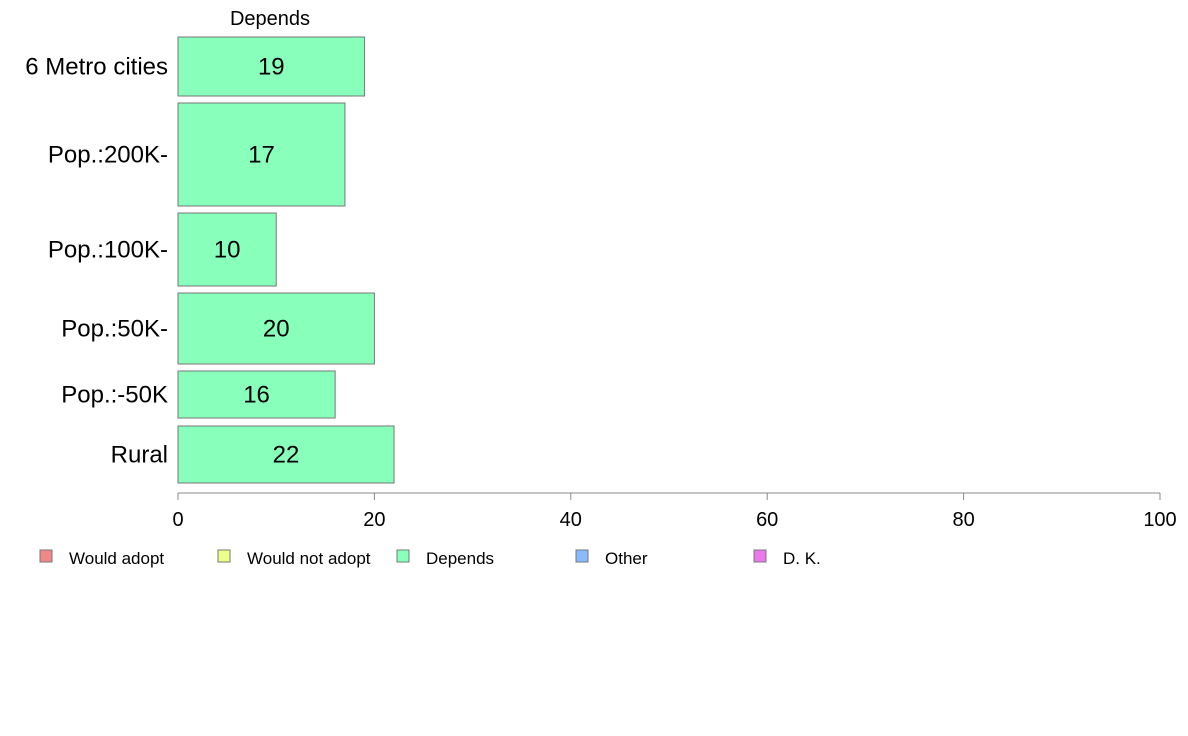 Image resolution: width=1188 pixels, height=736 pixels. What do you see at coordinates (309, 558) in the screenshot?
I see `legend-label: Would not adopt` at bounding box center [309, 558].